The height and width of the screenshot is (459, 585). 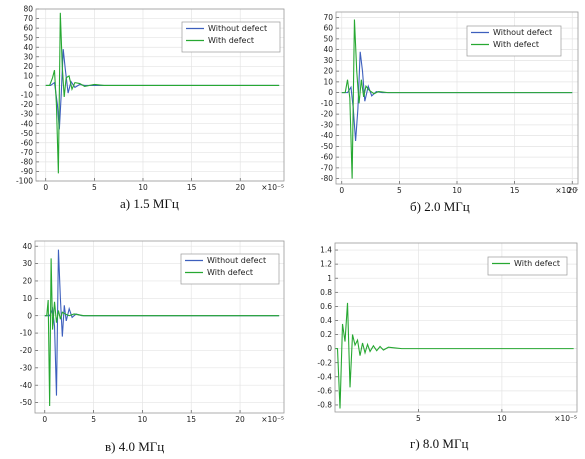 I want to click on chart-d-caption: г) 8.0 МГц, so click(x=439, y=443).